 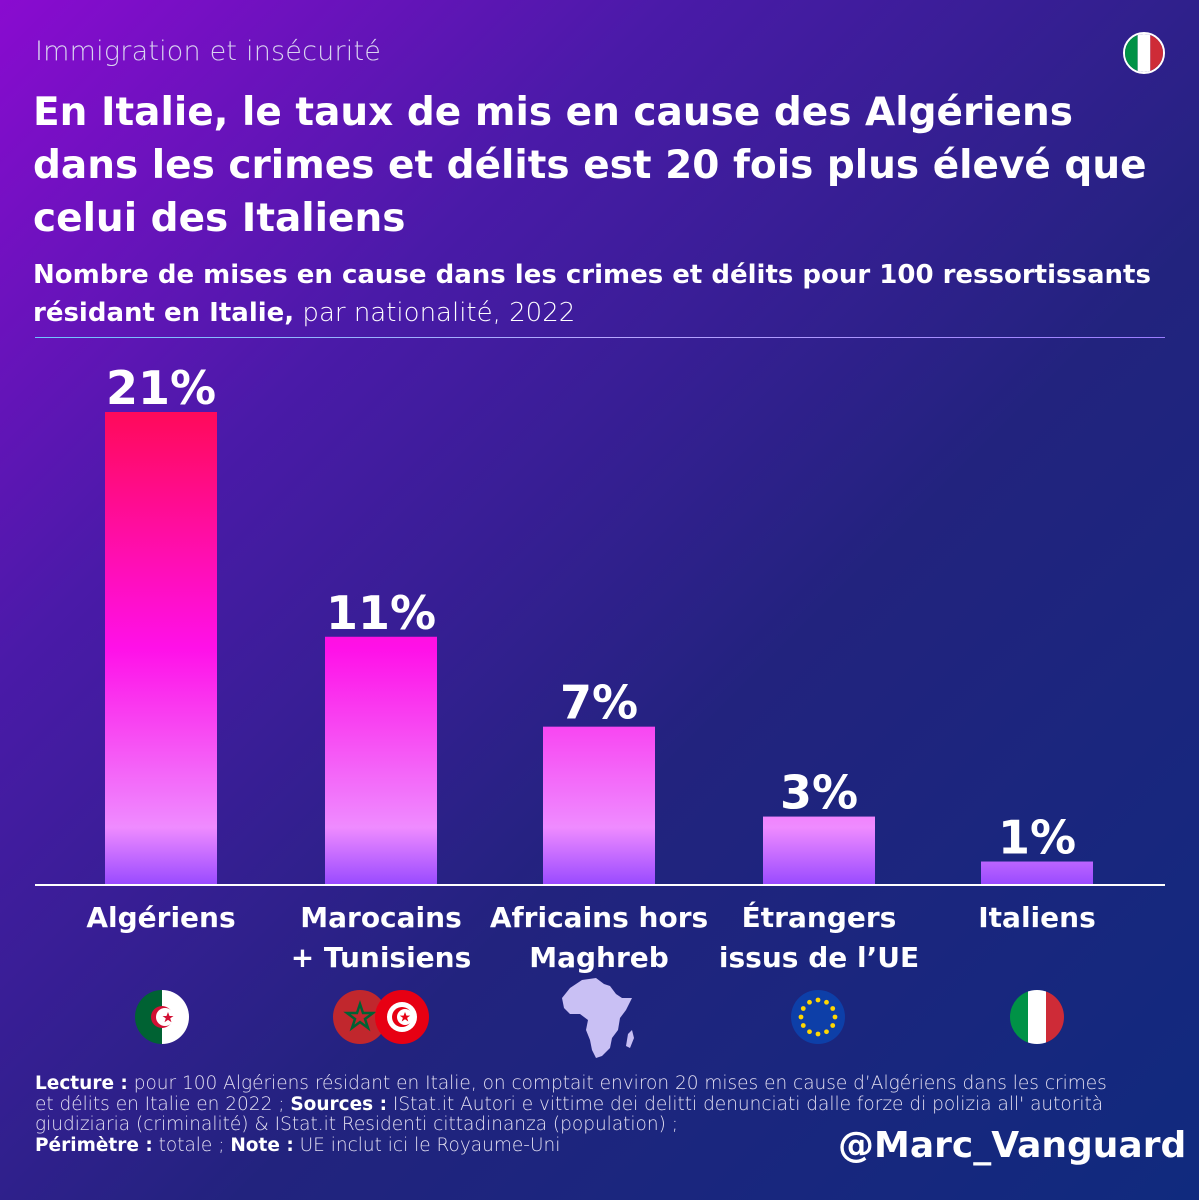 What do you see at coordinates (381, 613) in the screenshot?
I see `value-label-2: 11%` at bounding box center [381, 613].